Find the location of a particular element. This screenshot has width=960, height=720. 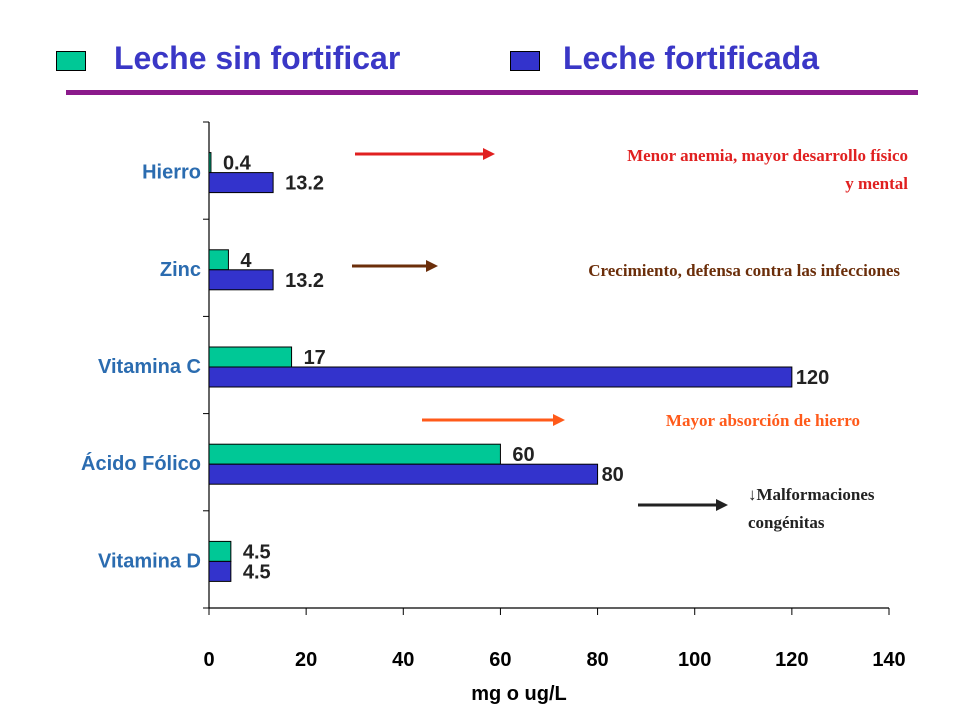

data-label: 60 is located at coordinates (523, 455).